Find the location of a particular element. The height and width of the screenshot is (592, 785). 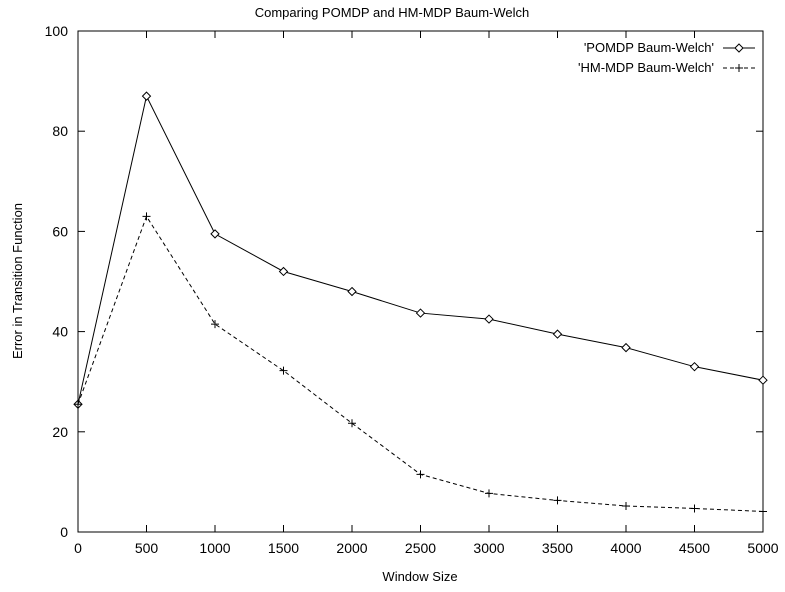

legend: 'POMDP Baum-Welch' 'HM-MDP Baum-Welch' is located at coordinates (666, 57).